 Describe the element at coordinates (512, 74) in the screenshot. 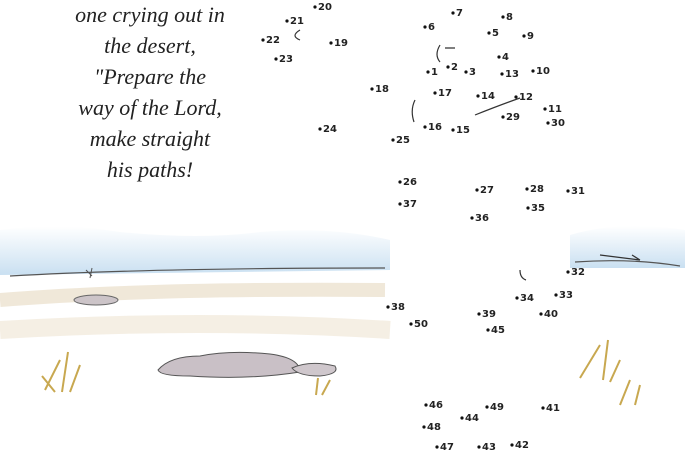

I see `dot-number: 13` at that location.